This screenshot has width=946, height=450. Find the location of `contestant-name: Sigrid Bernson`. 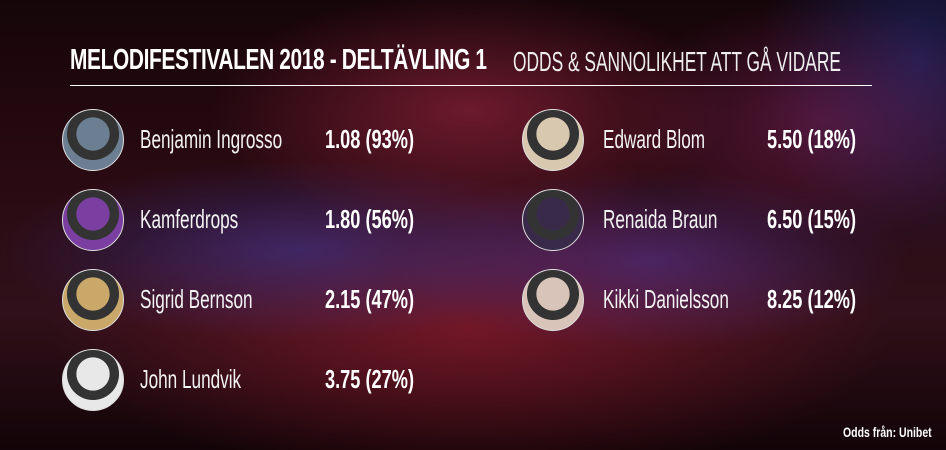

contestant-name: Sigrid Bernson is located at coordinates (196, 299).